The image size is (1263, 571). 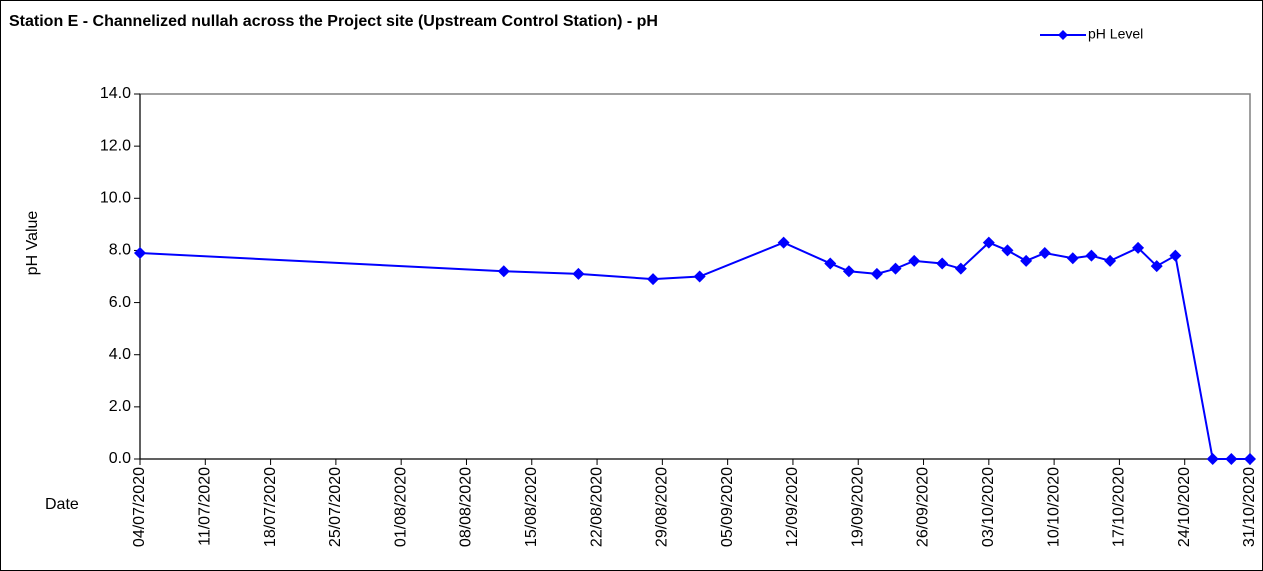 I want to click on x-tick-label: 18/07/2020, so click(x=270, y=507).